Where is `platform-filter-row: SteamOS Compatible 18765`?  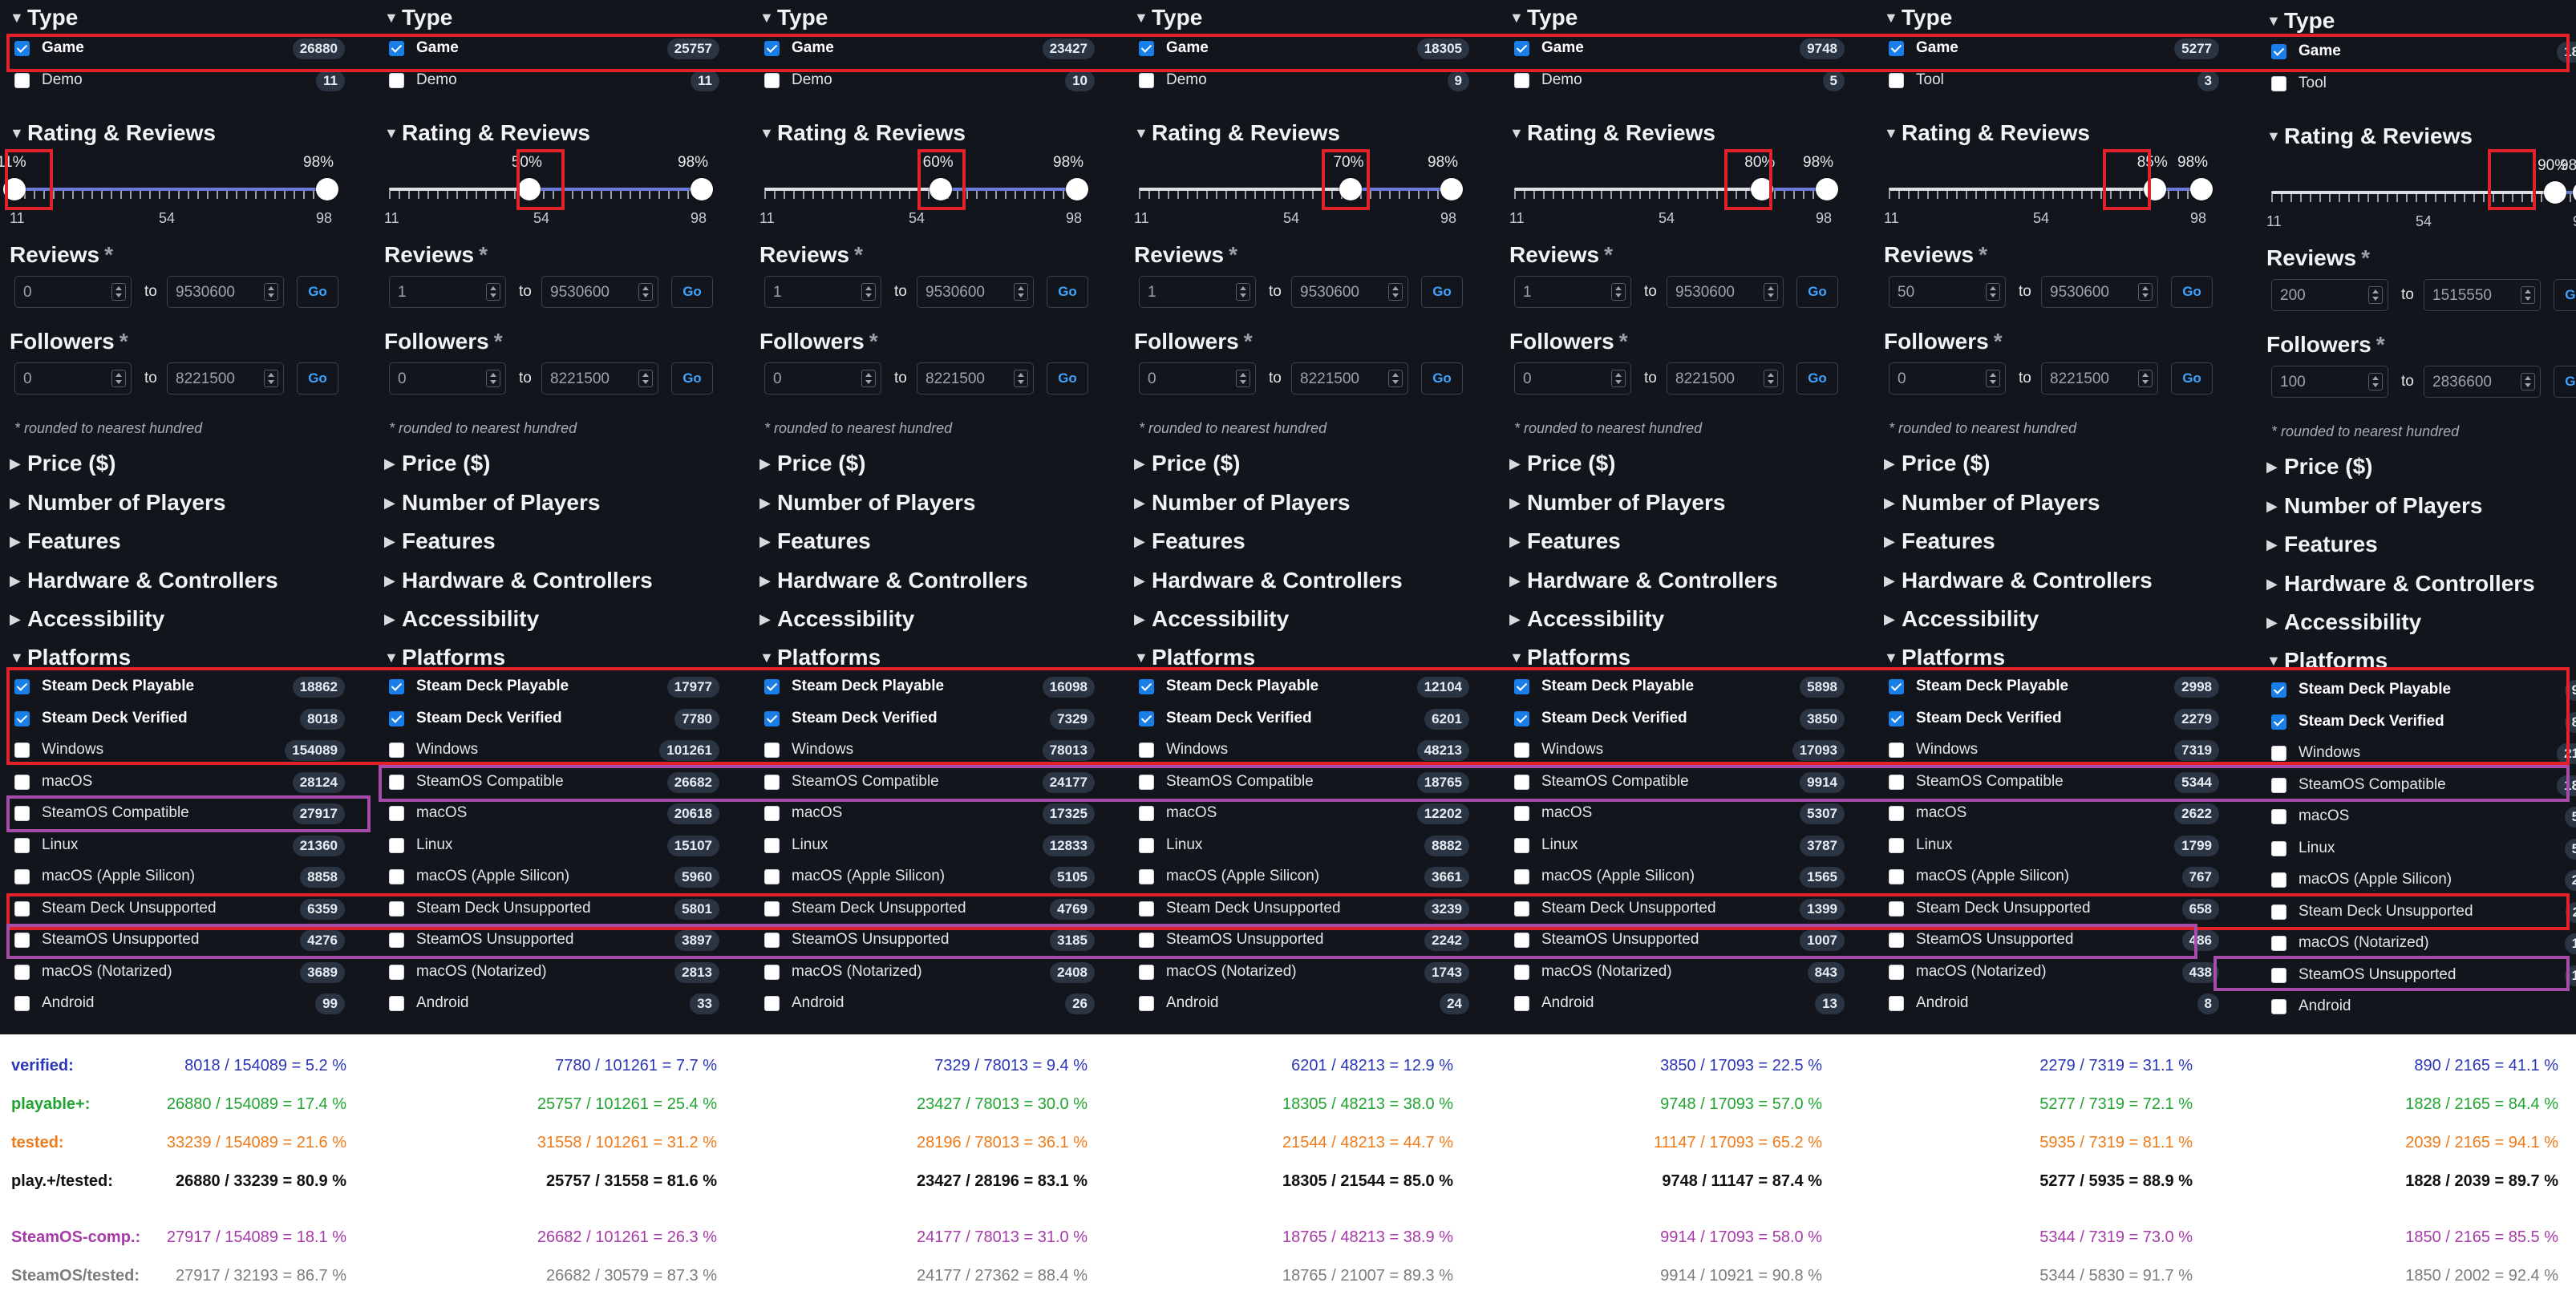
platform-filter-row: SteamOS Compatible 18765 is located at coordinates (1301, 783).